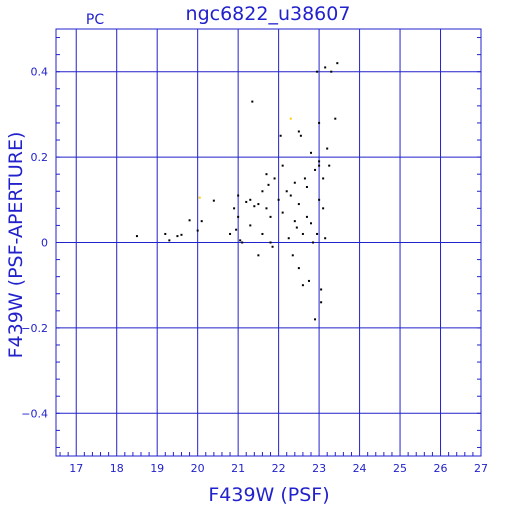 The image size is (512, 512). Describe the element at coordinates (268, 495) in the screenshot. I see `x-axis-label: F439W (PSF)` at that location.